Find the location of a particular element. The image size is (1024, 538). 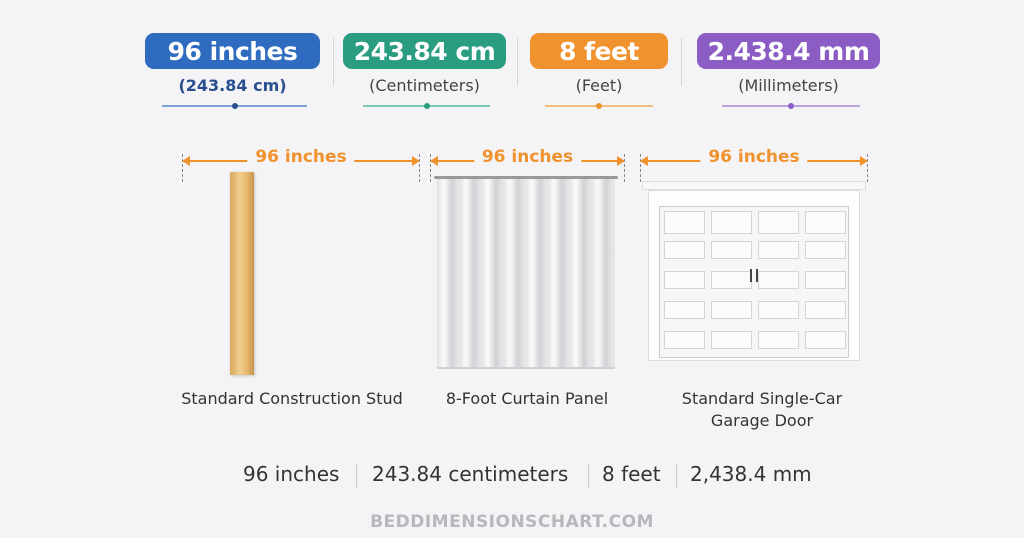

curtain-caption: 8-Foot Curtain Panel is located at coordinates (527, 398).